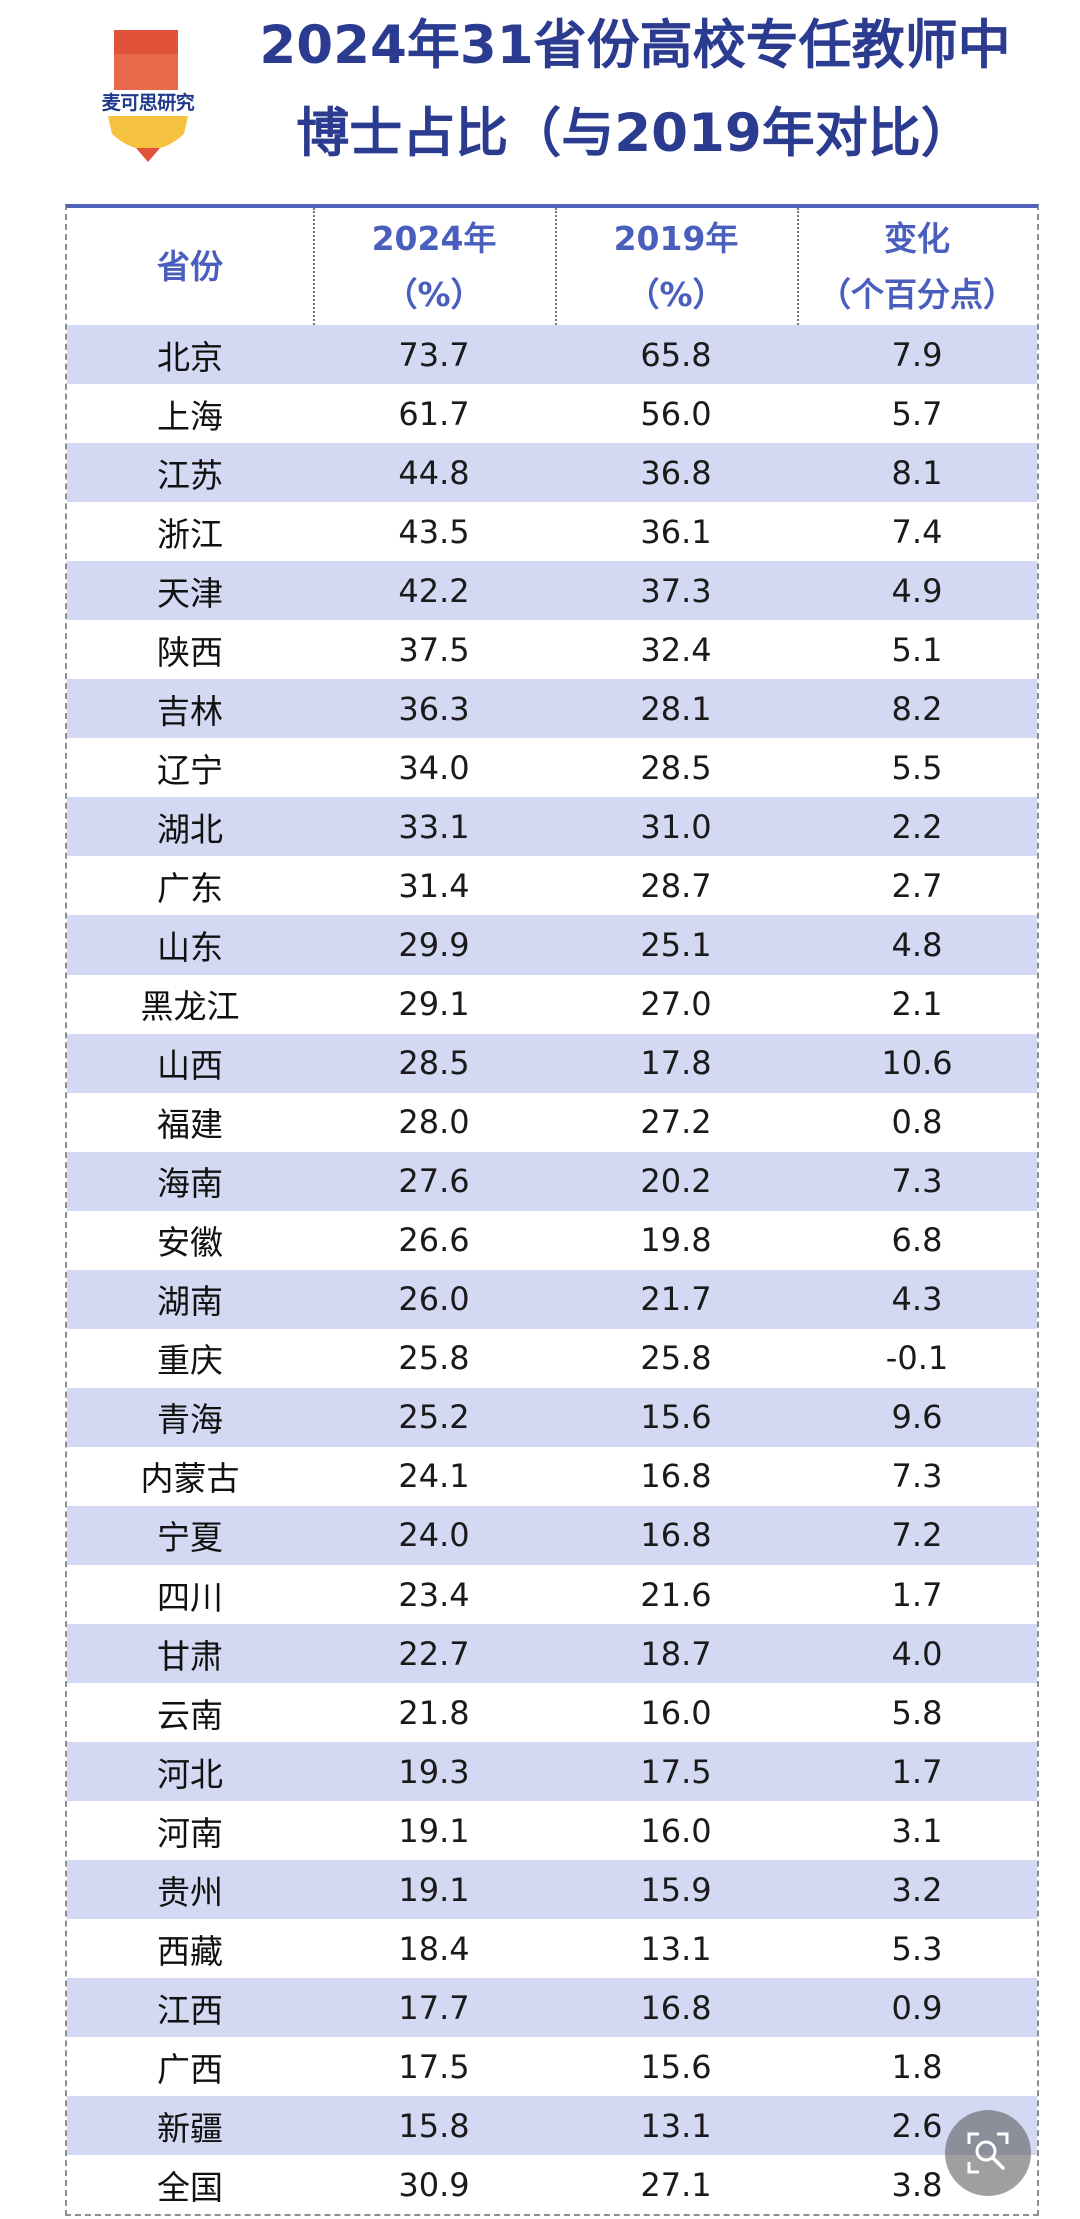 Image resolution: width=1080 pixels, height=2219 pixels. What do you see at coordinates (434, 1594) in the screenshot?
I see `cell-2024: 23.4` at bounding box center [434, 1594].